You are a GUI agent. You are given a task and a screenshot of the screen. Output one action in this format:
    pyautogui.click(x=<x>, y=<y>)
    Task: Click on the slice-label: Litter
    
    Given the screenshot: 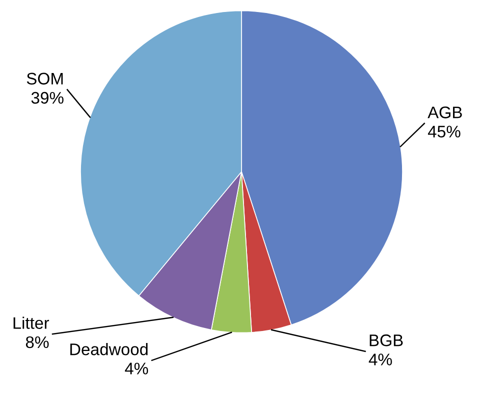 What is the action you would take?
    pyautogui.click(x=32, y=322)
    